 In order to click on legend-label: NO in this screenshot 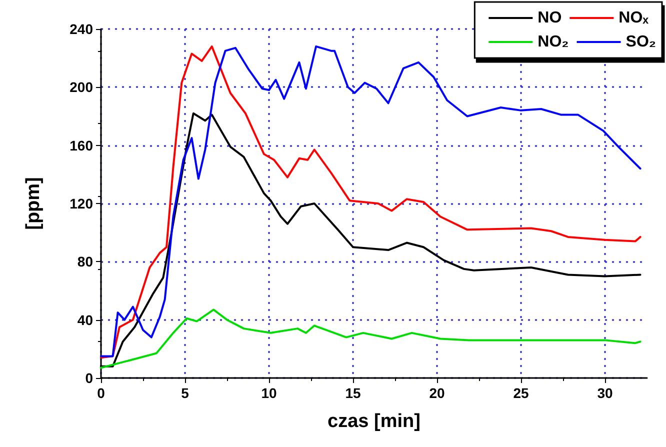, I will do `click(550, 18)`.